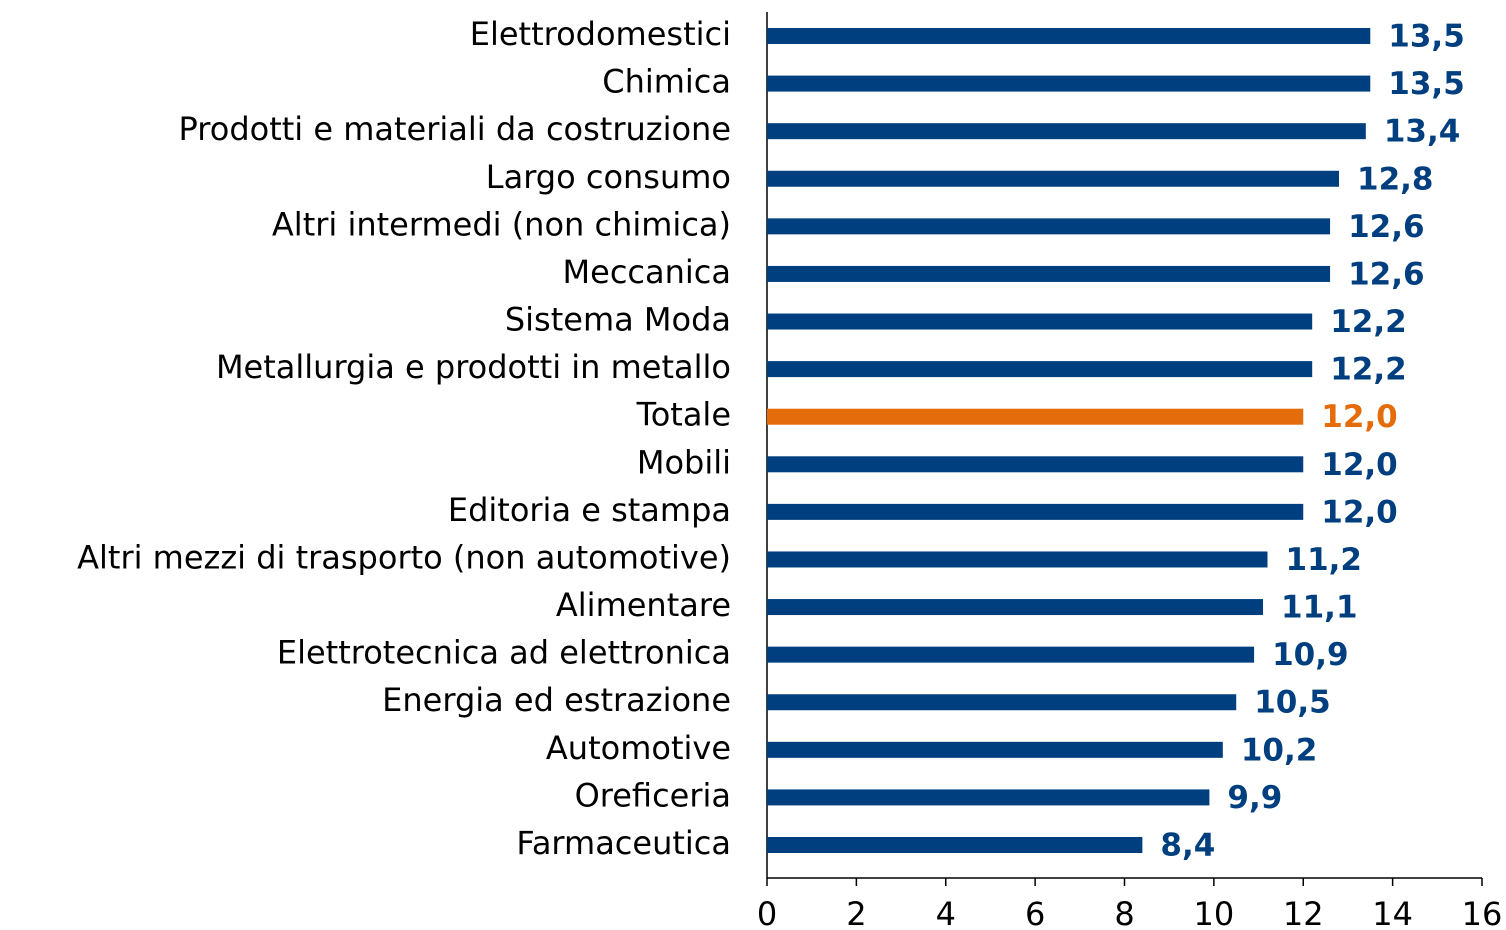  I want to click on value-label: 13,4, so click(1422, 132).